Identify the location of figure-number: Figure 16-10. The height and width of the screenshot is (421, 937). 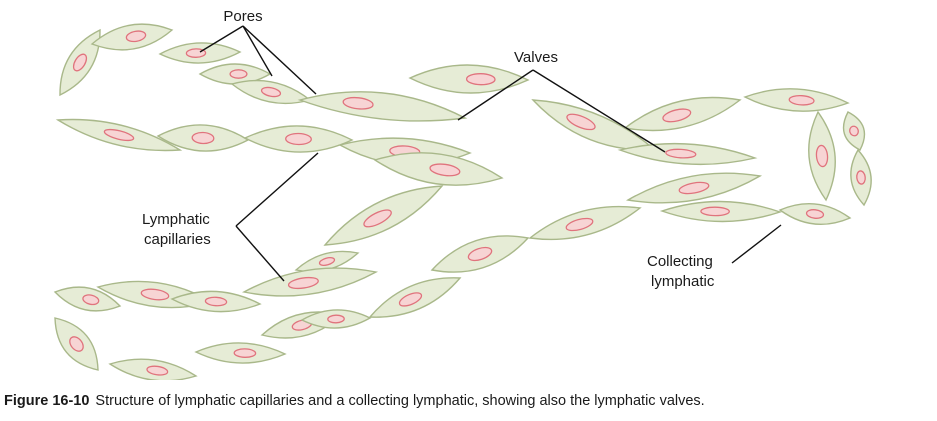
(47, 401).